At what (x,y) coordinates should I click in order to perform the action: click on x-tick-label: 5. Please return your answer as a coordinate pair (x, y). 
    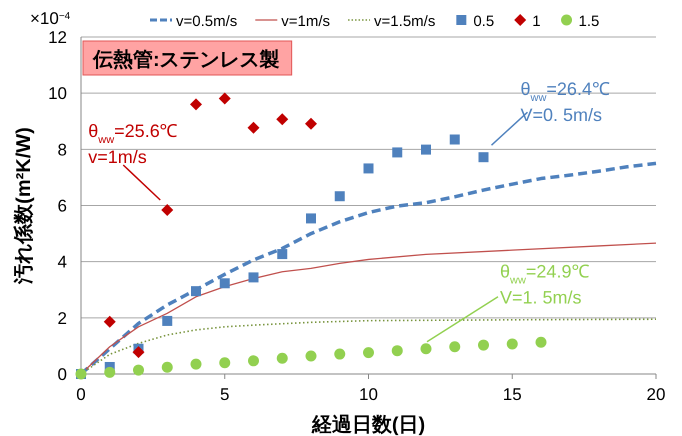
    Looking at the image, I should click on (225, 394).